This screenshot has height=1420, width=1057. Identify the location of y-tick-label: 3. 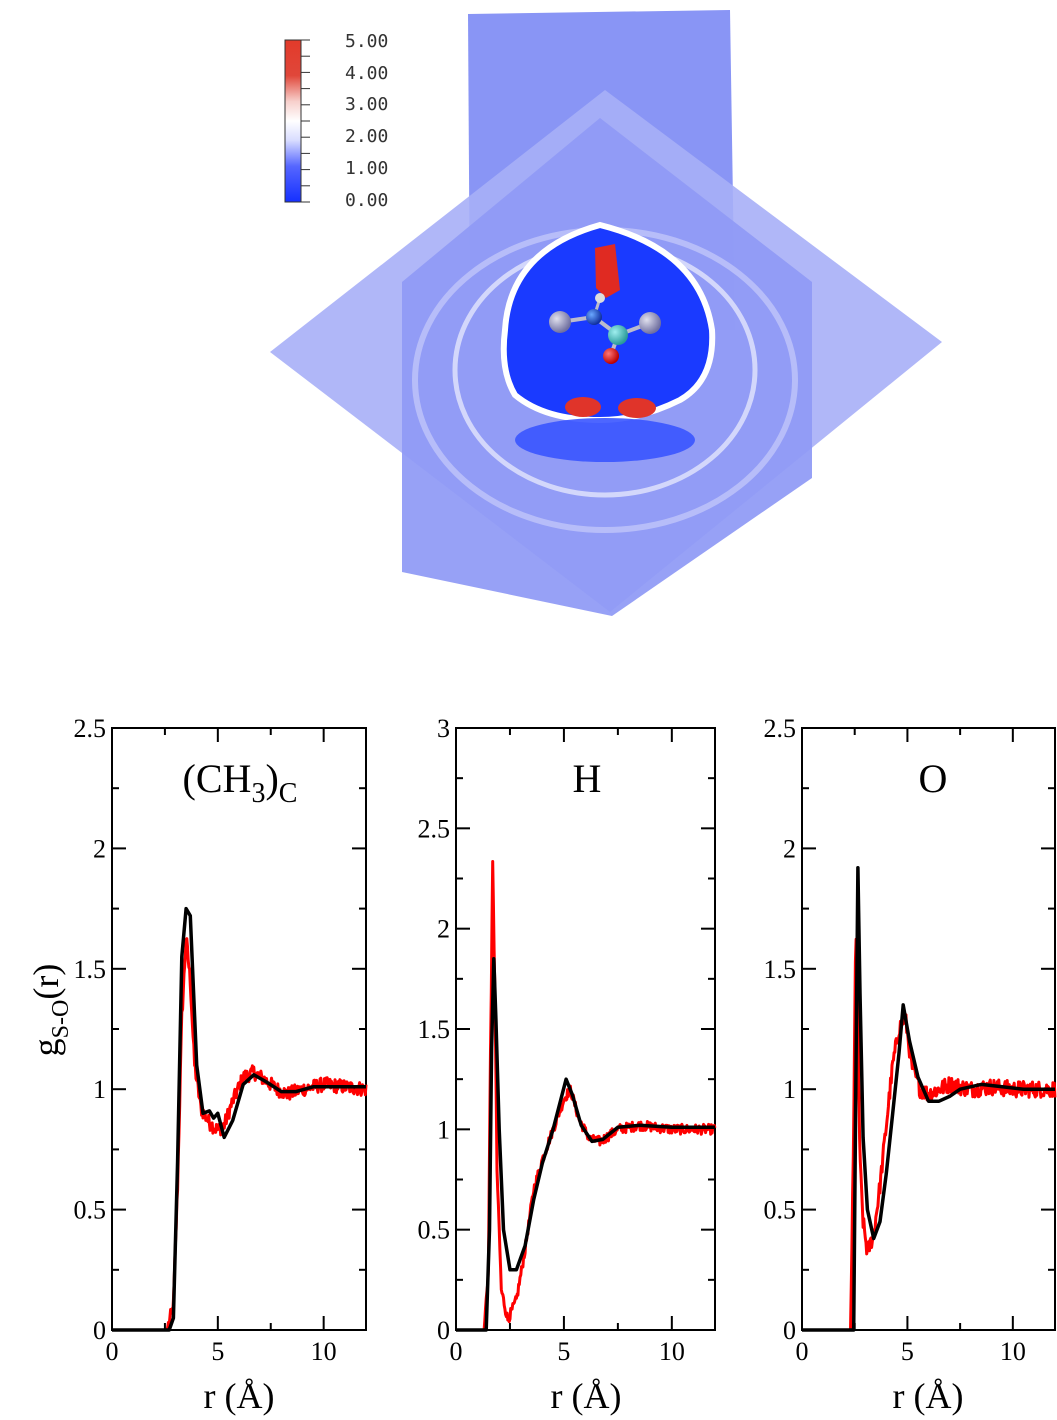
(443, 728).